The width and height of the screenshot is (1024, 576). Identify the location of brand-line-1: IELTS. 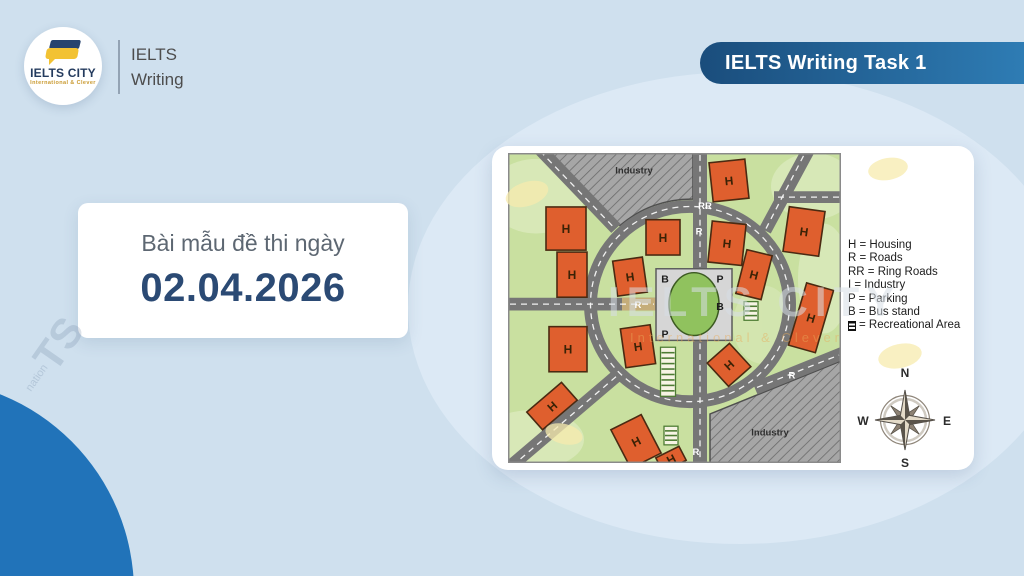
(154, 54).